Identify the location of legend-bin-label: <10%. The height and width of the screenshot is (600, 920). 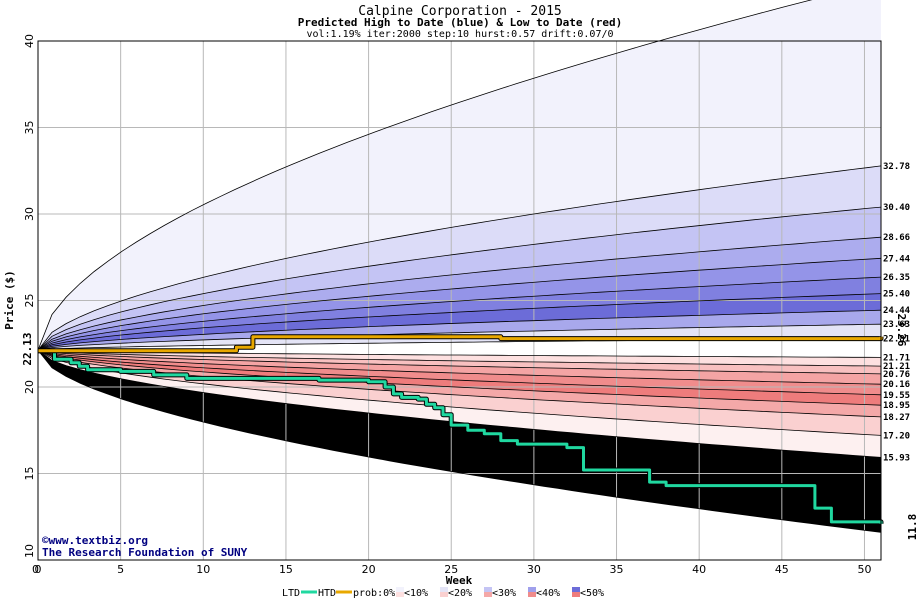
(416, 593).